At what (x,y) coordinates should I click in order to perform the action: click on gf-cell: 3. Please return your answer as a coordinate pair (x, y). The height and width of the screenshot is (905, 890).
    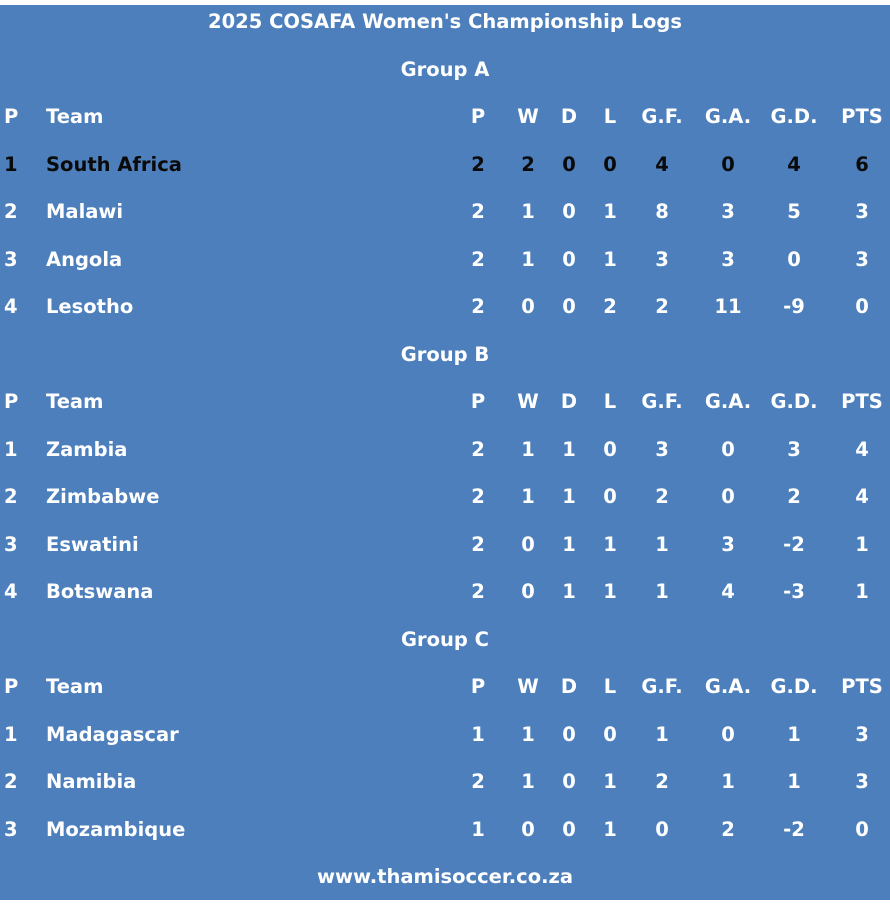
    Looking at the image, I should click on (662, 259).